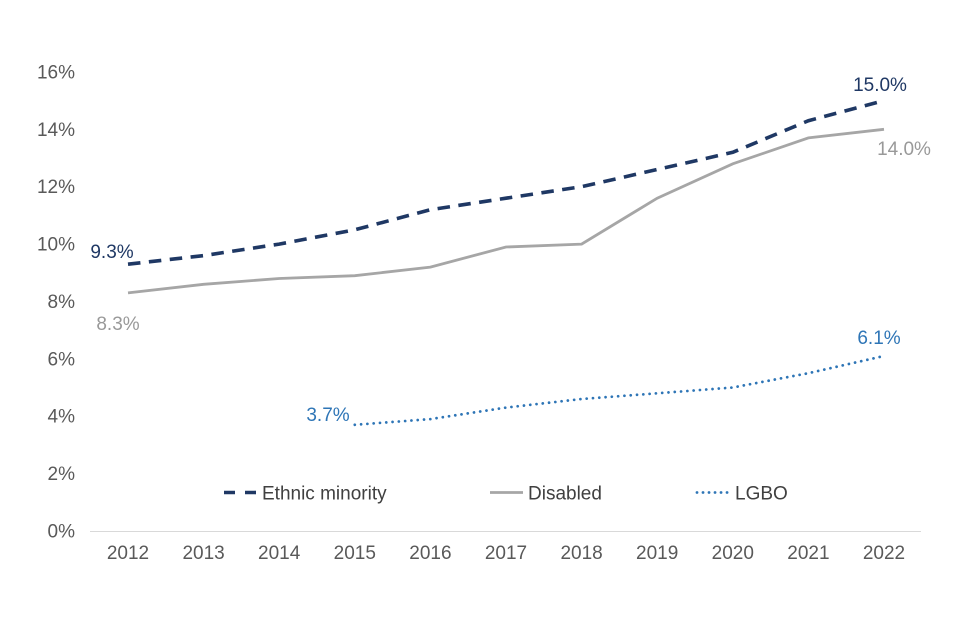  What do you see at coordinates (62, 474) in the screenshot?
I see `y-axis-tick-2: 2%` at bounding box center [62, 474].